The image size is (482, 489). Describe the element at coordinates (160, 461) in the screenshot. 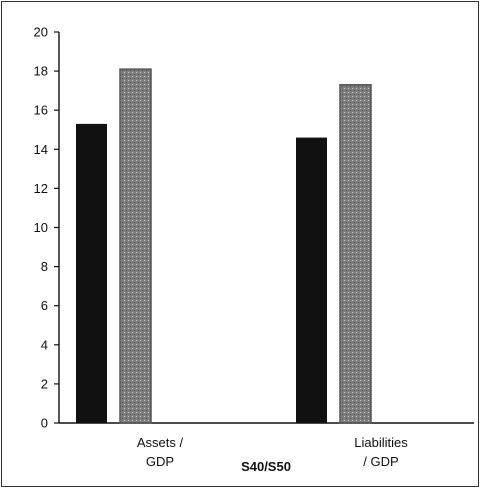

I see `x-category-label: GDP` at that location.